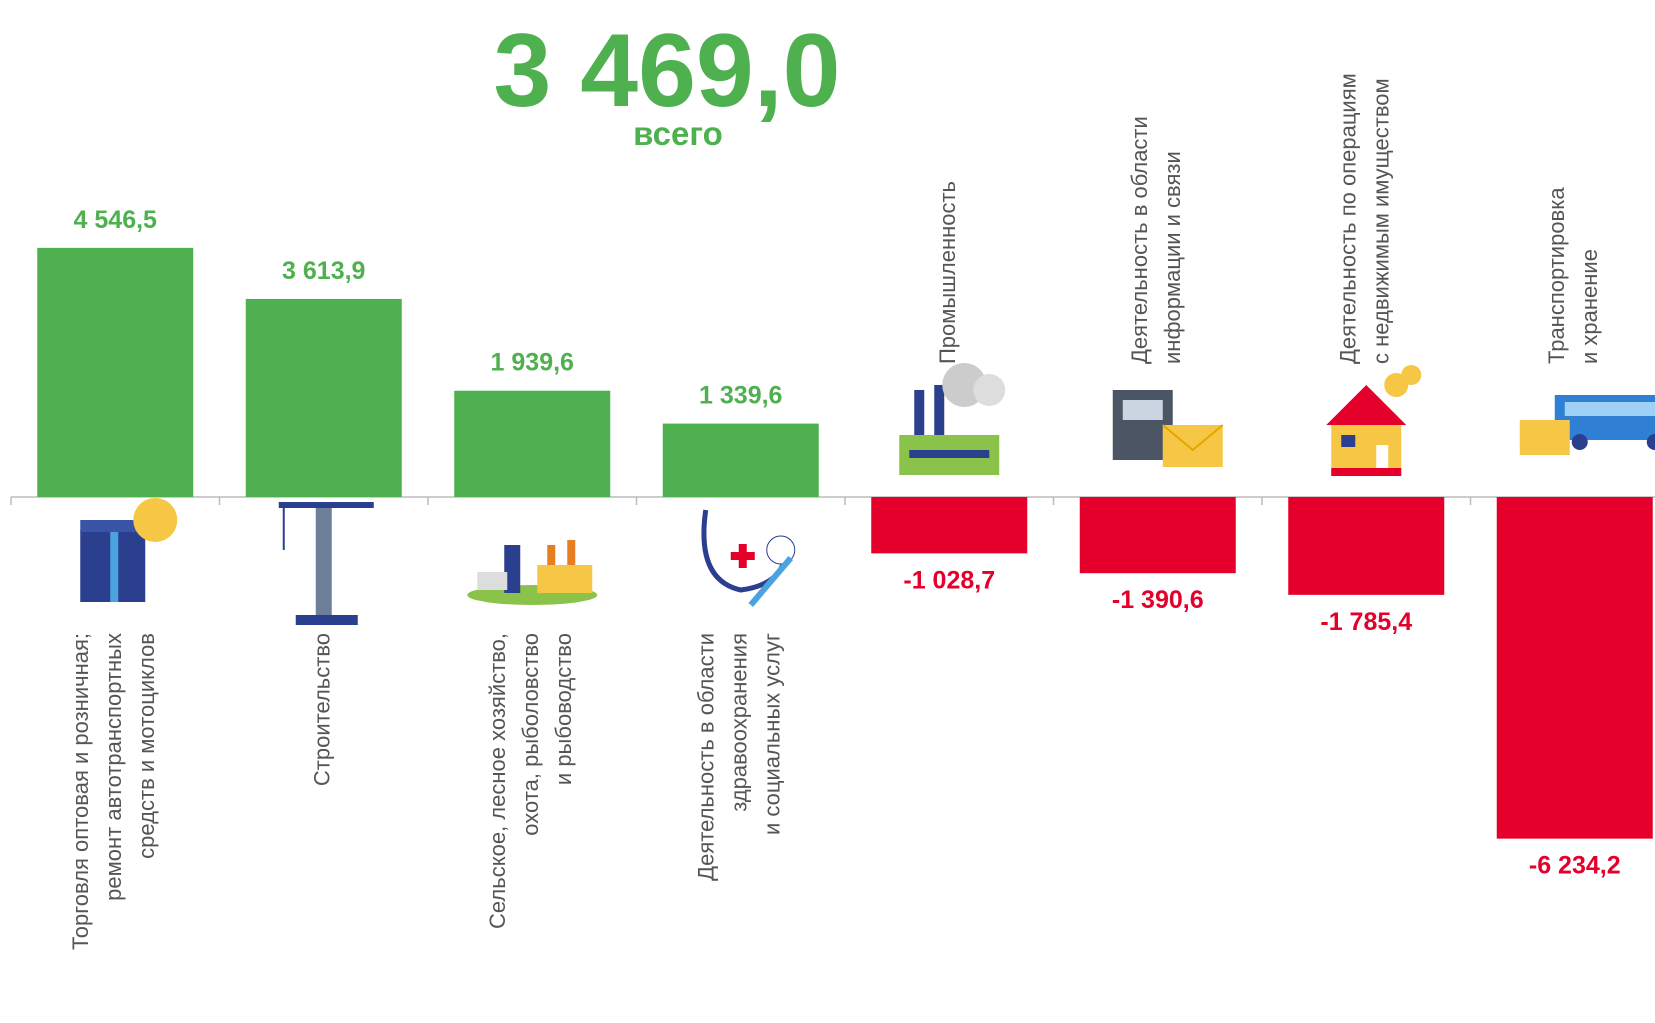 This screenshot has height=1023, width=1655. What do you see at coordinates (739, 722) in the screenshot?
I see `category-label: здравоохранения` at bounding box center [739, 722].